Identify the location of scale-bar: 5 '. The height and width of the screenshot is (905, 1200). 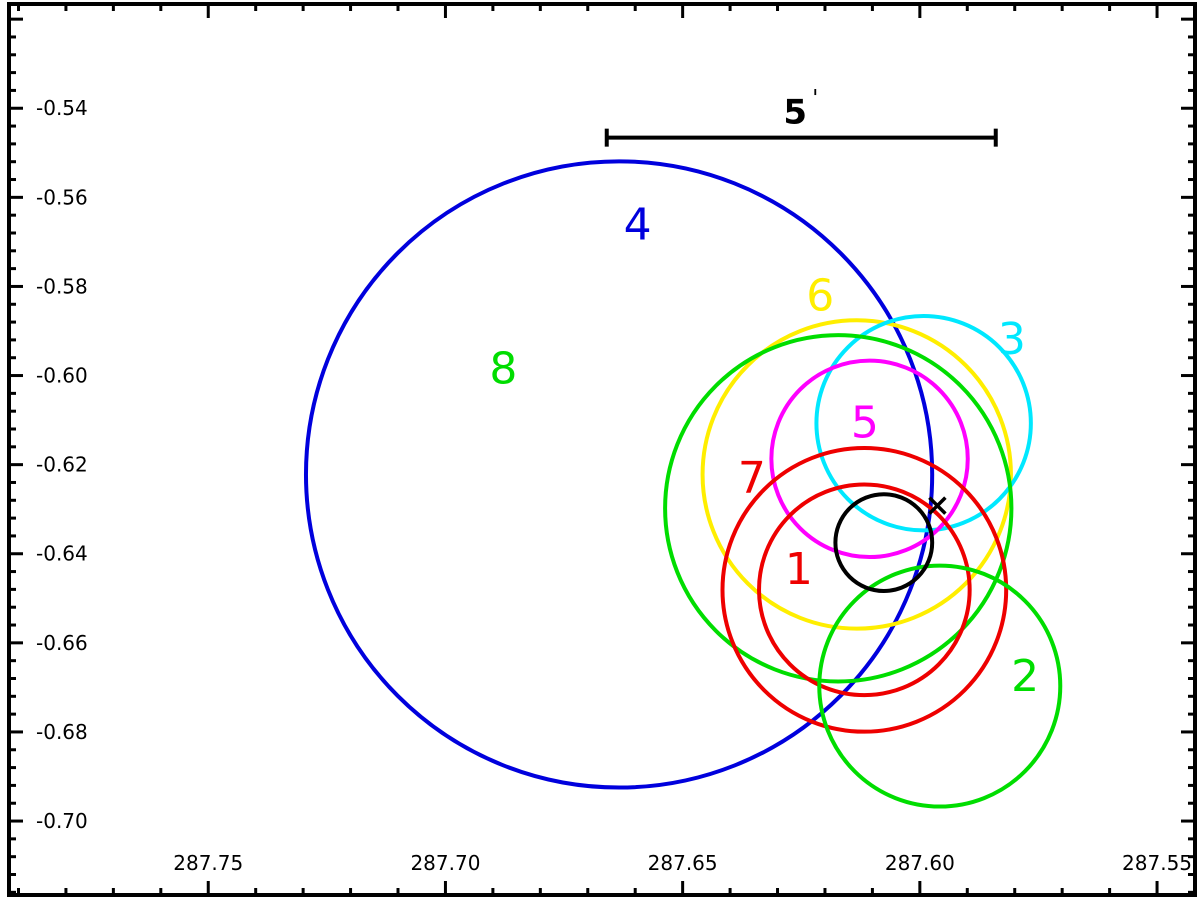
(801, 117).